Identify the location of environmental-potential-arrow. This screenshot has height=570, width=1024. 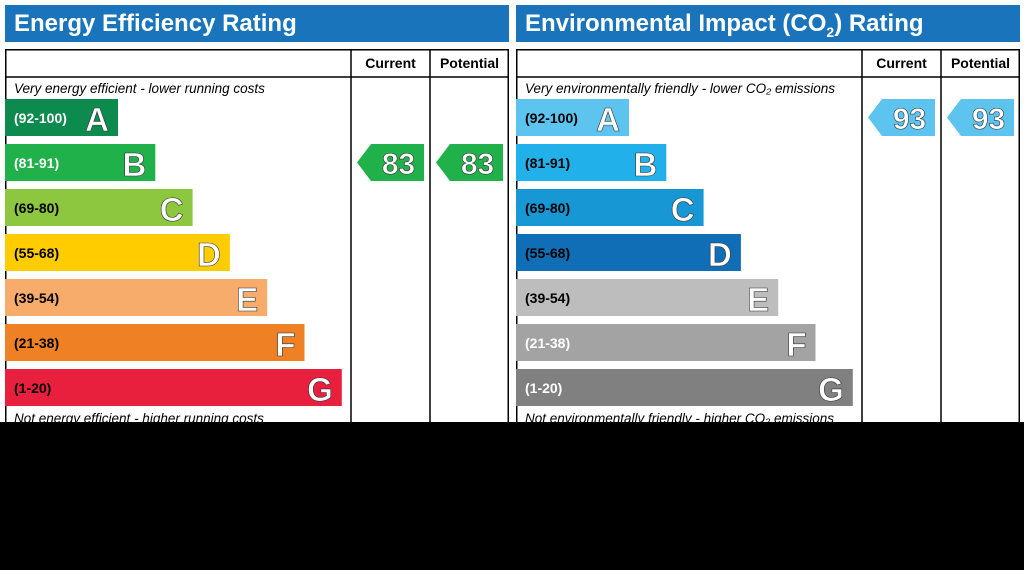
(980, 117).